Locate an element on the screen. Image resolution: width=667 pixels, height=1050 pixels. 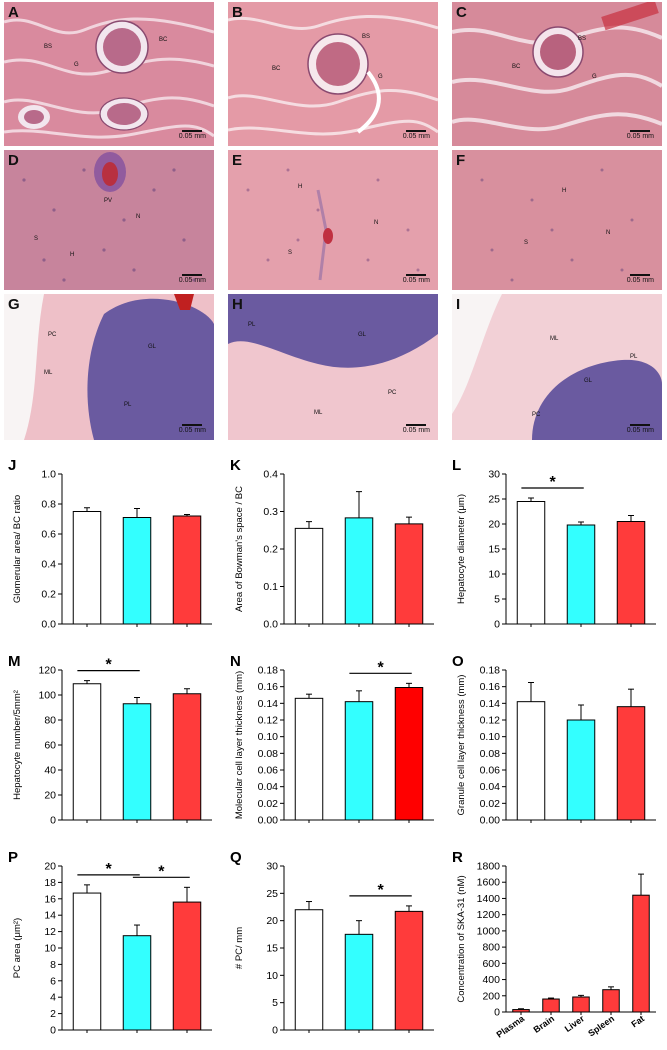
y-tick-label: 60 is located at coordinates (50, 746).